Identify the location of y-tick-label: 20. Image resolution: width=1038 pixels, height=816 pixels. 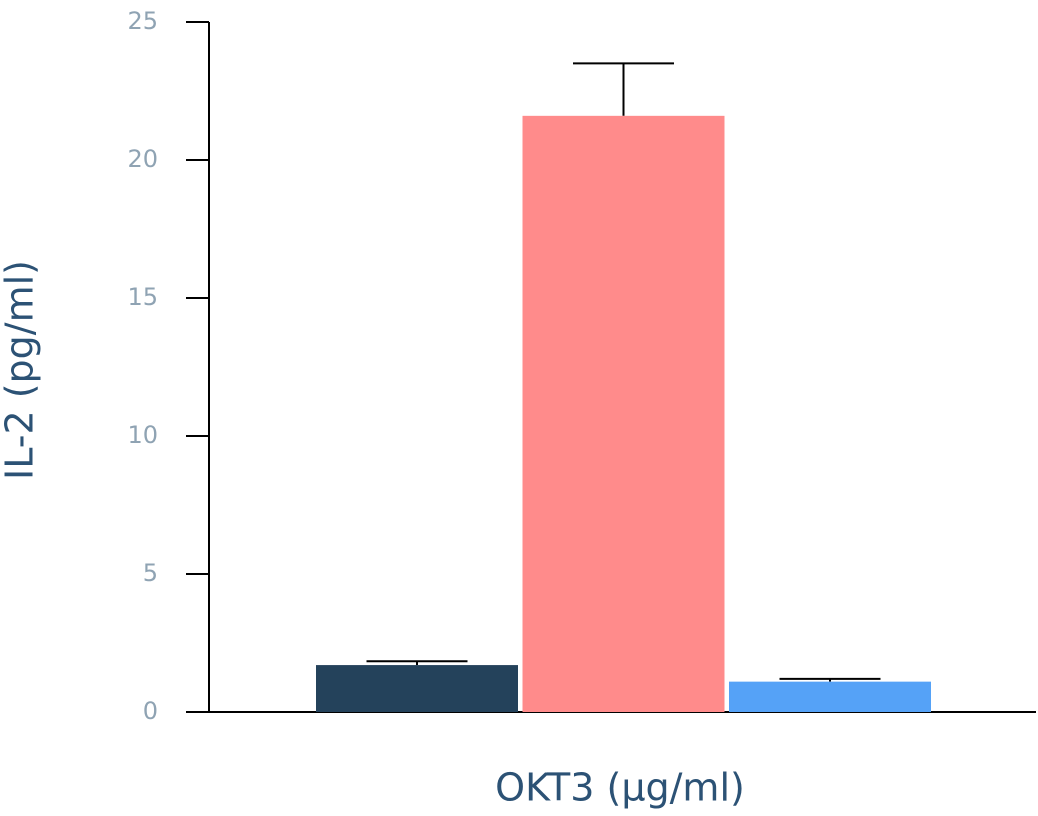
(142, 159).